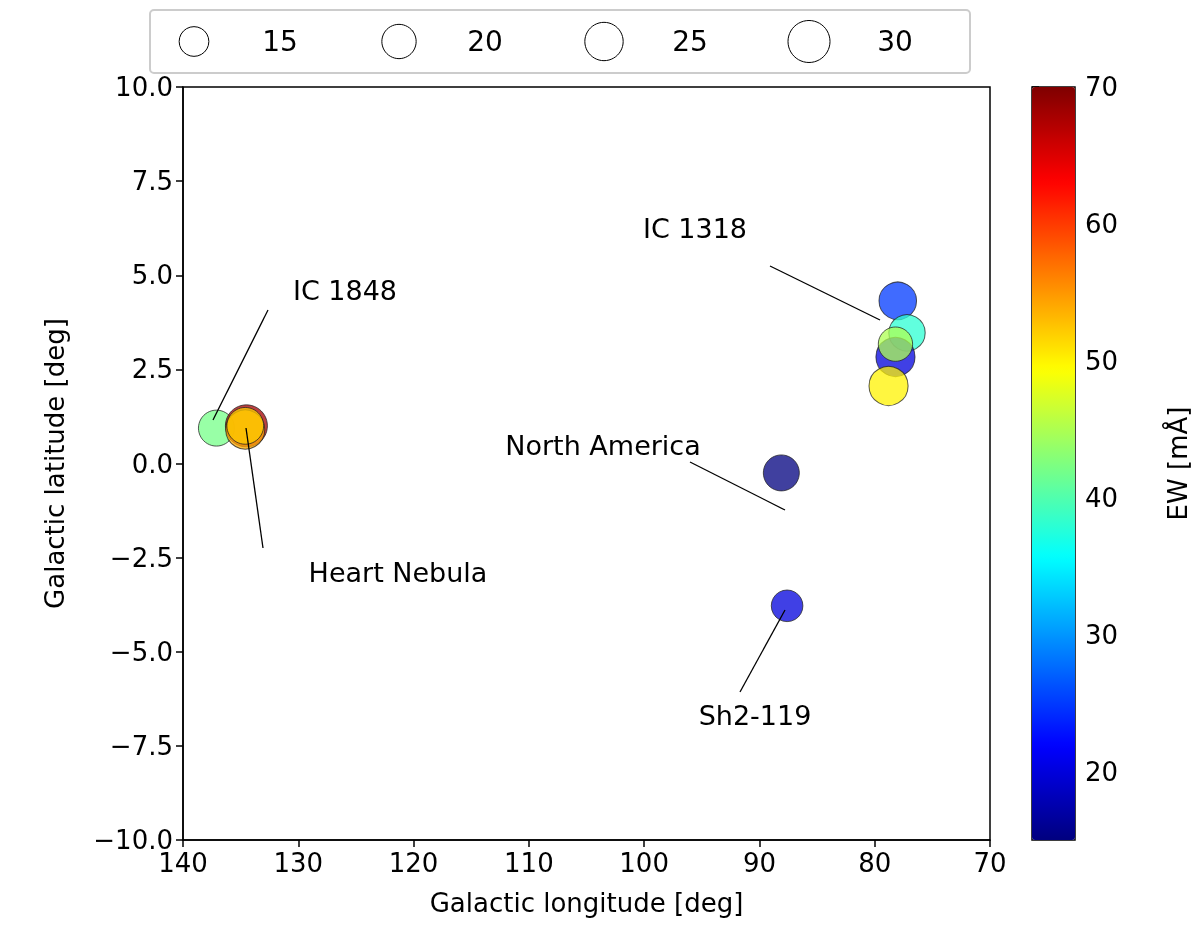 Image resolution: width=1200 pixels, height=950 pixels. I want to click on x-tick-label: 130, so click(298, 863).